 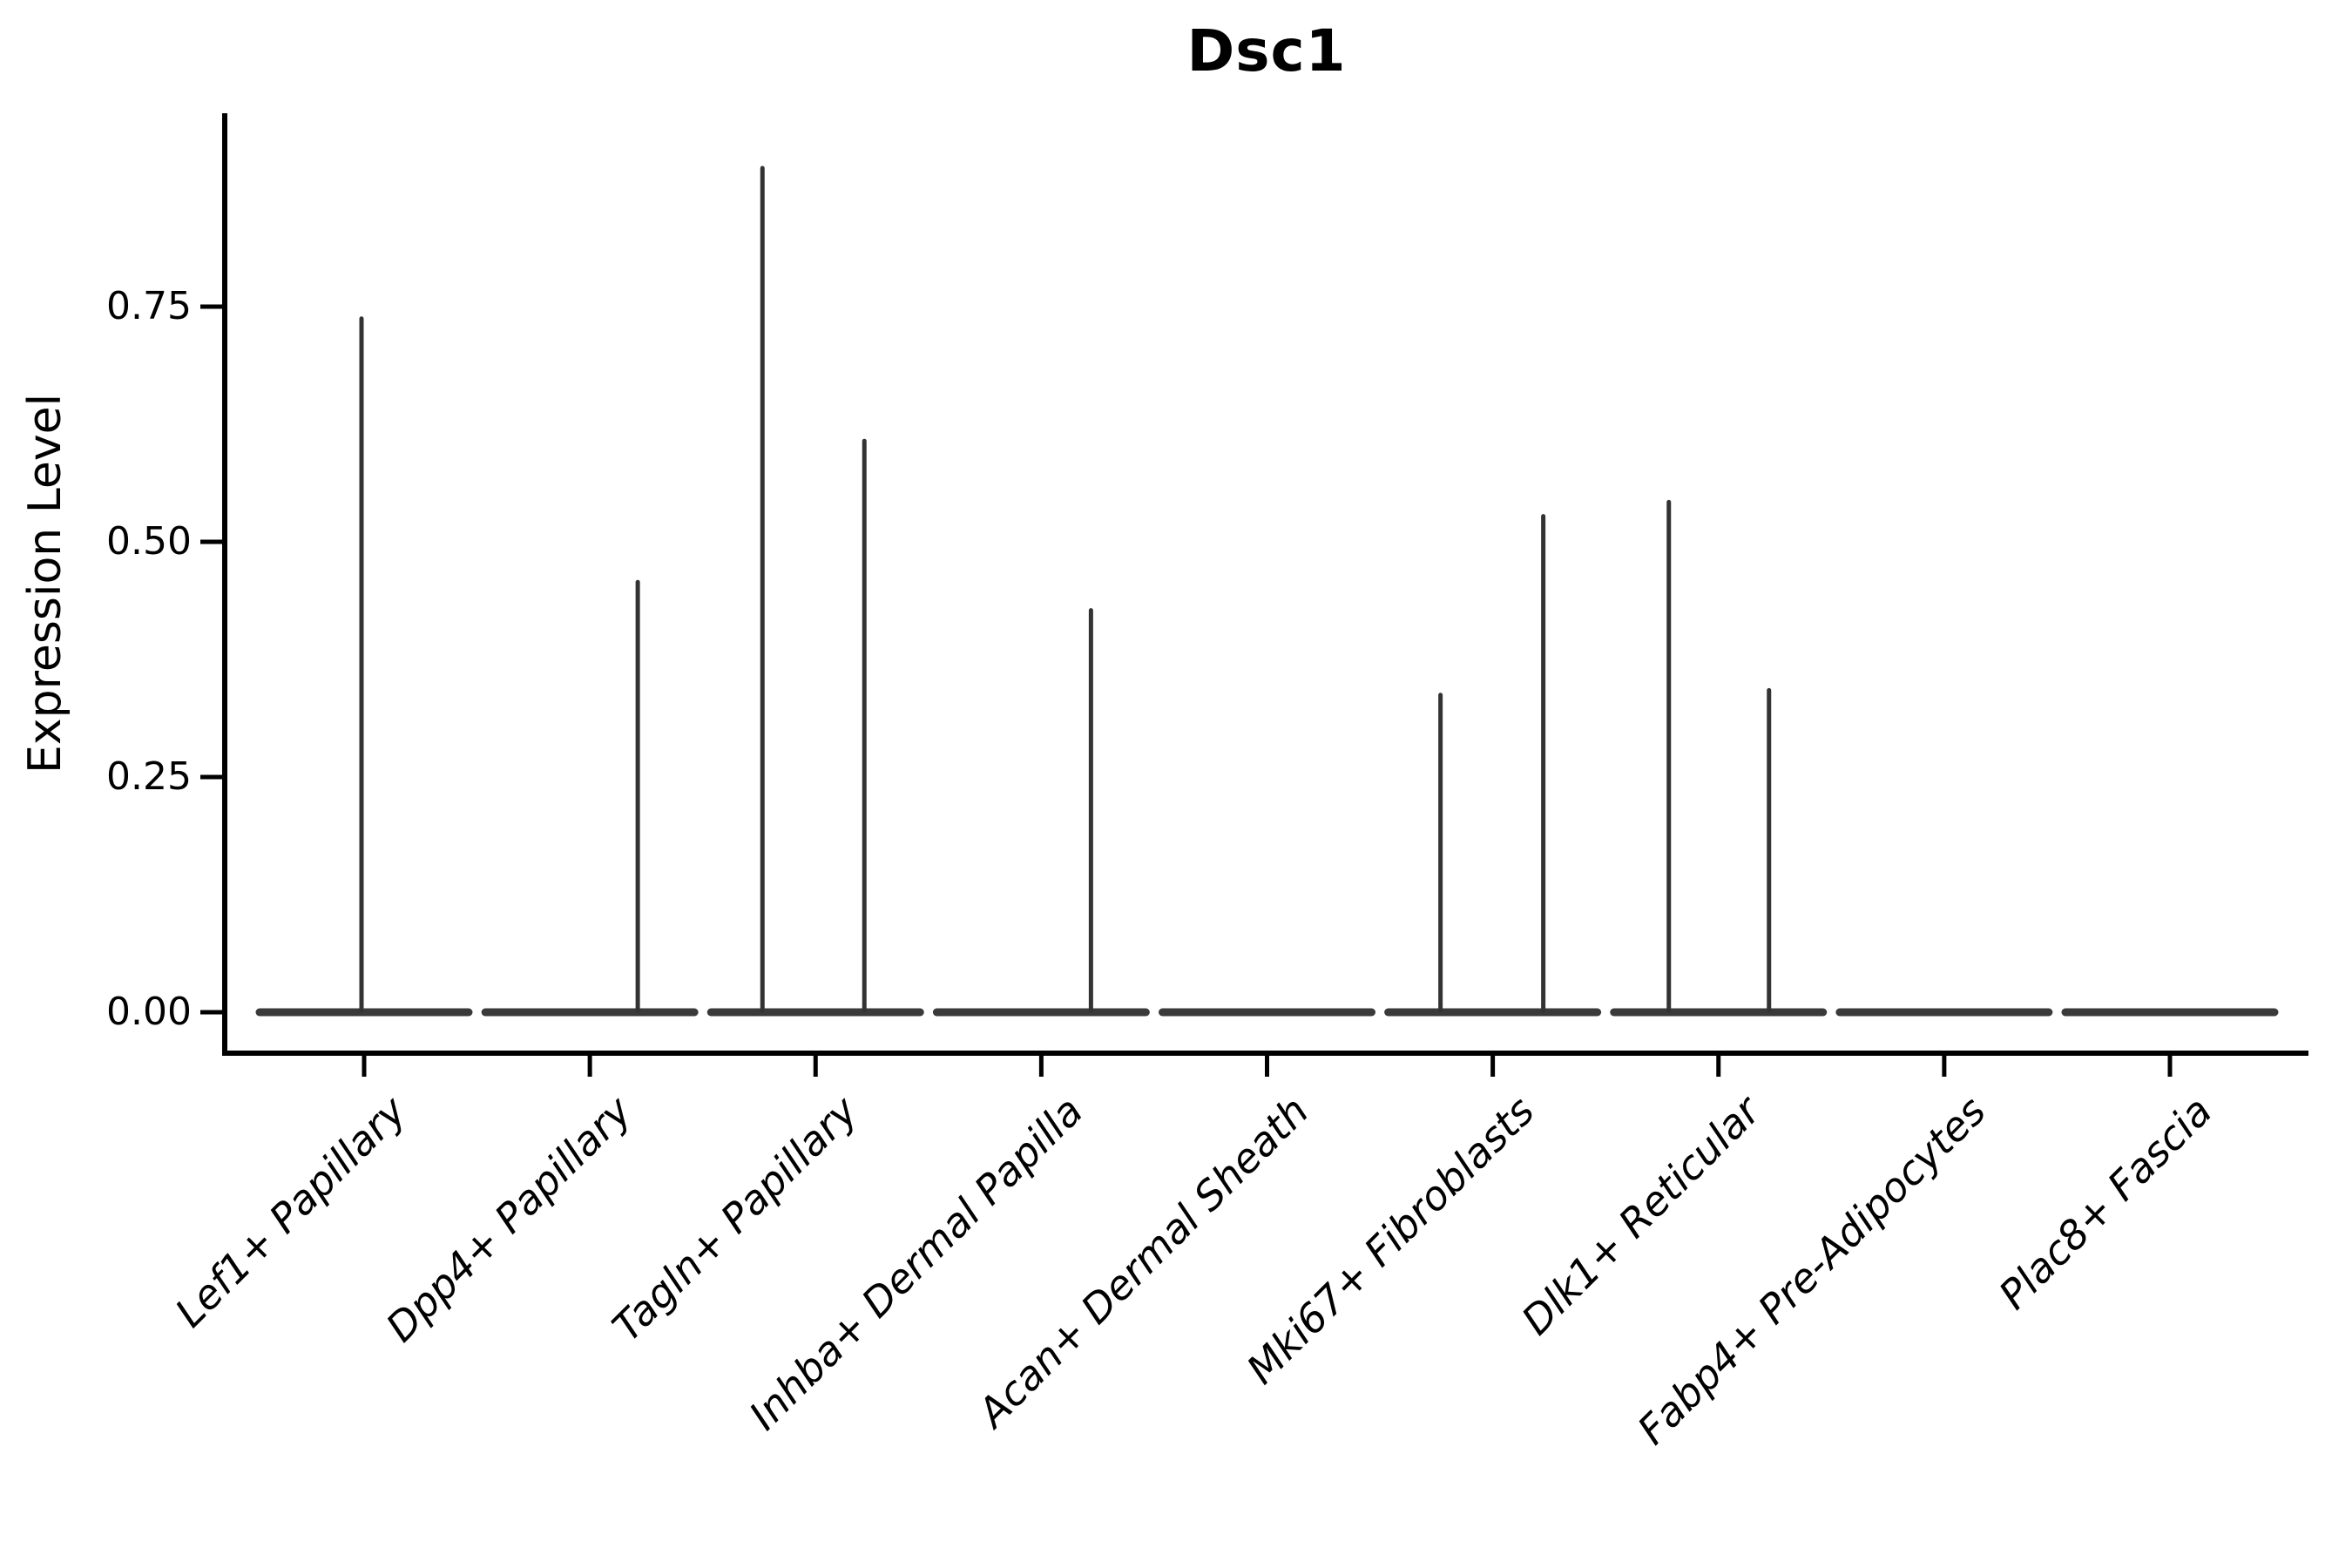 What do you see at coordinates (149, 1012) in the screenshot?
I see `y-tick-label: 0.00` at bounding box center [149, 1012].